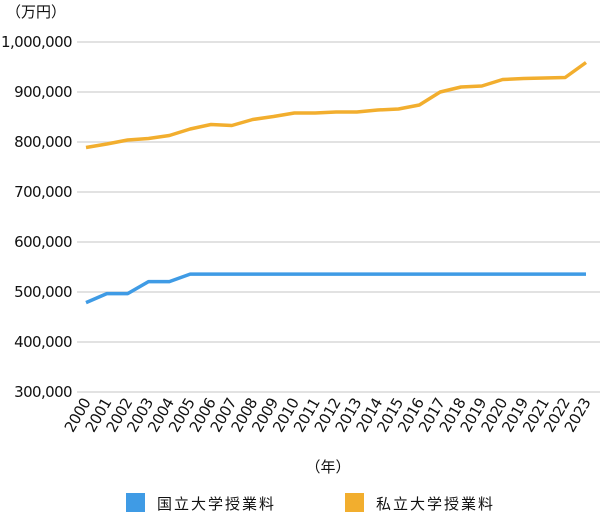  What do you see at coordinates (43, 392) in the screenshot?
I see `y-tick-label: 300,000` at bounding box center [43, 392].